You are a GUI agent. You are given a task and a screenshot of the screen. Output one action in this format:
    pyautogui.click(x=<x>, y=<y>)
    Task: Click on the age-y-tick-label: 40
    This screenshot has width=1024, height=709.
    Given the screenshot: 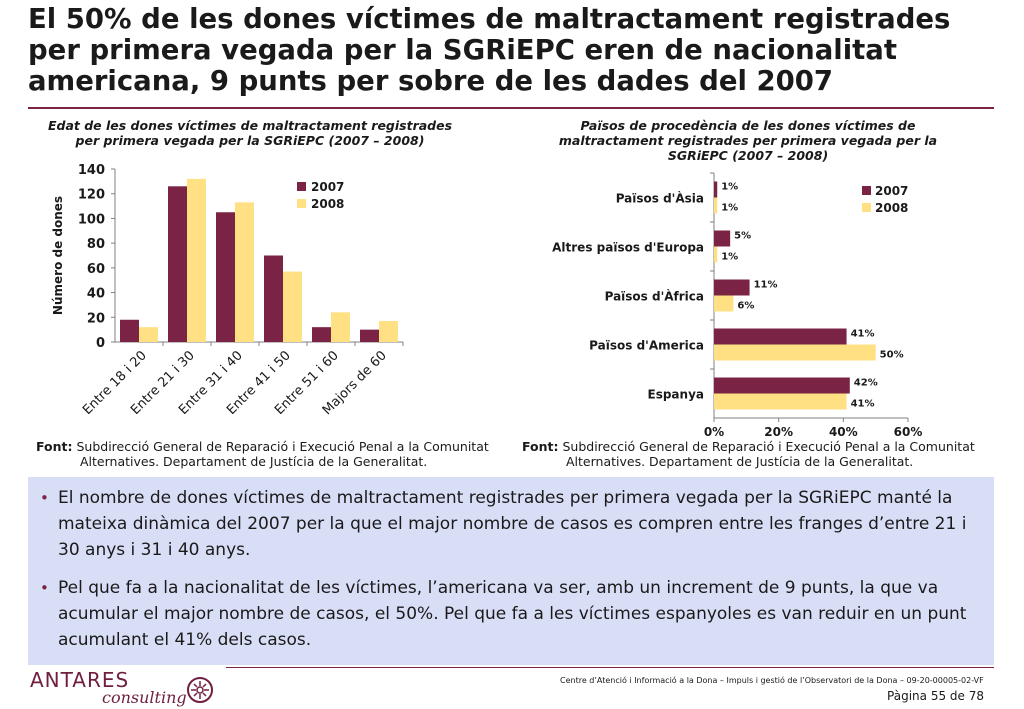 What is the action you would take?
    pyautogui.click(x=96, y=294)
    